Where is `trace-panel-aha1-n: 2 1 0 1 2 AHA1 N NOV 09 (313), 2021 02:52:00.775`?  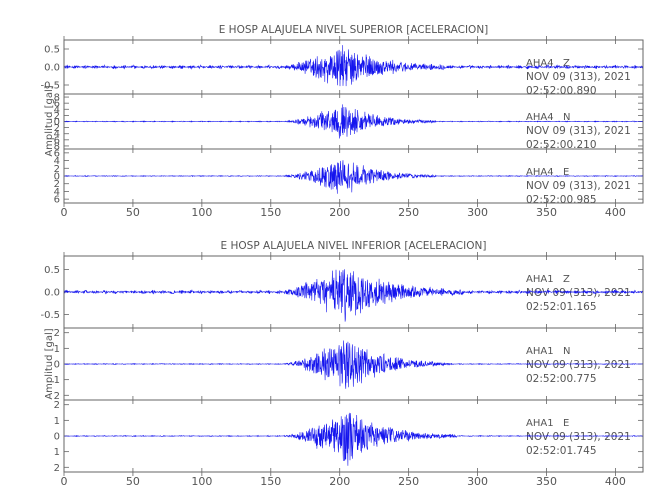 trace-panel-aha1-n: 2 1 0 1 2 AHA1 N NOV 09 (313), 2021 02:52:00.775 is located at coordinates (342, 365).